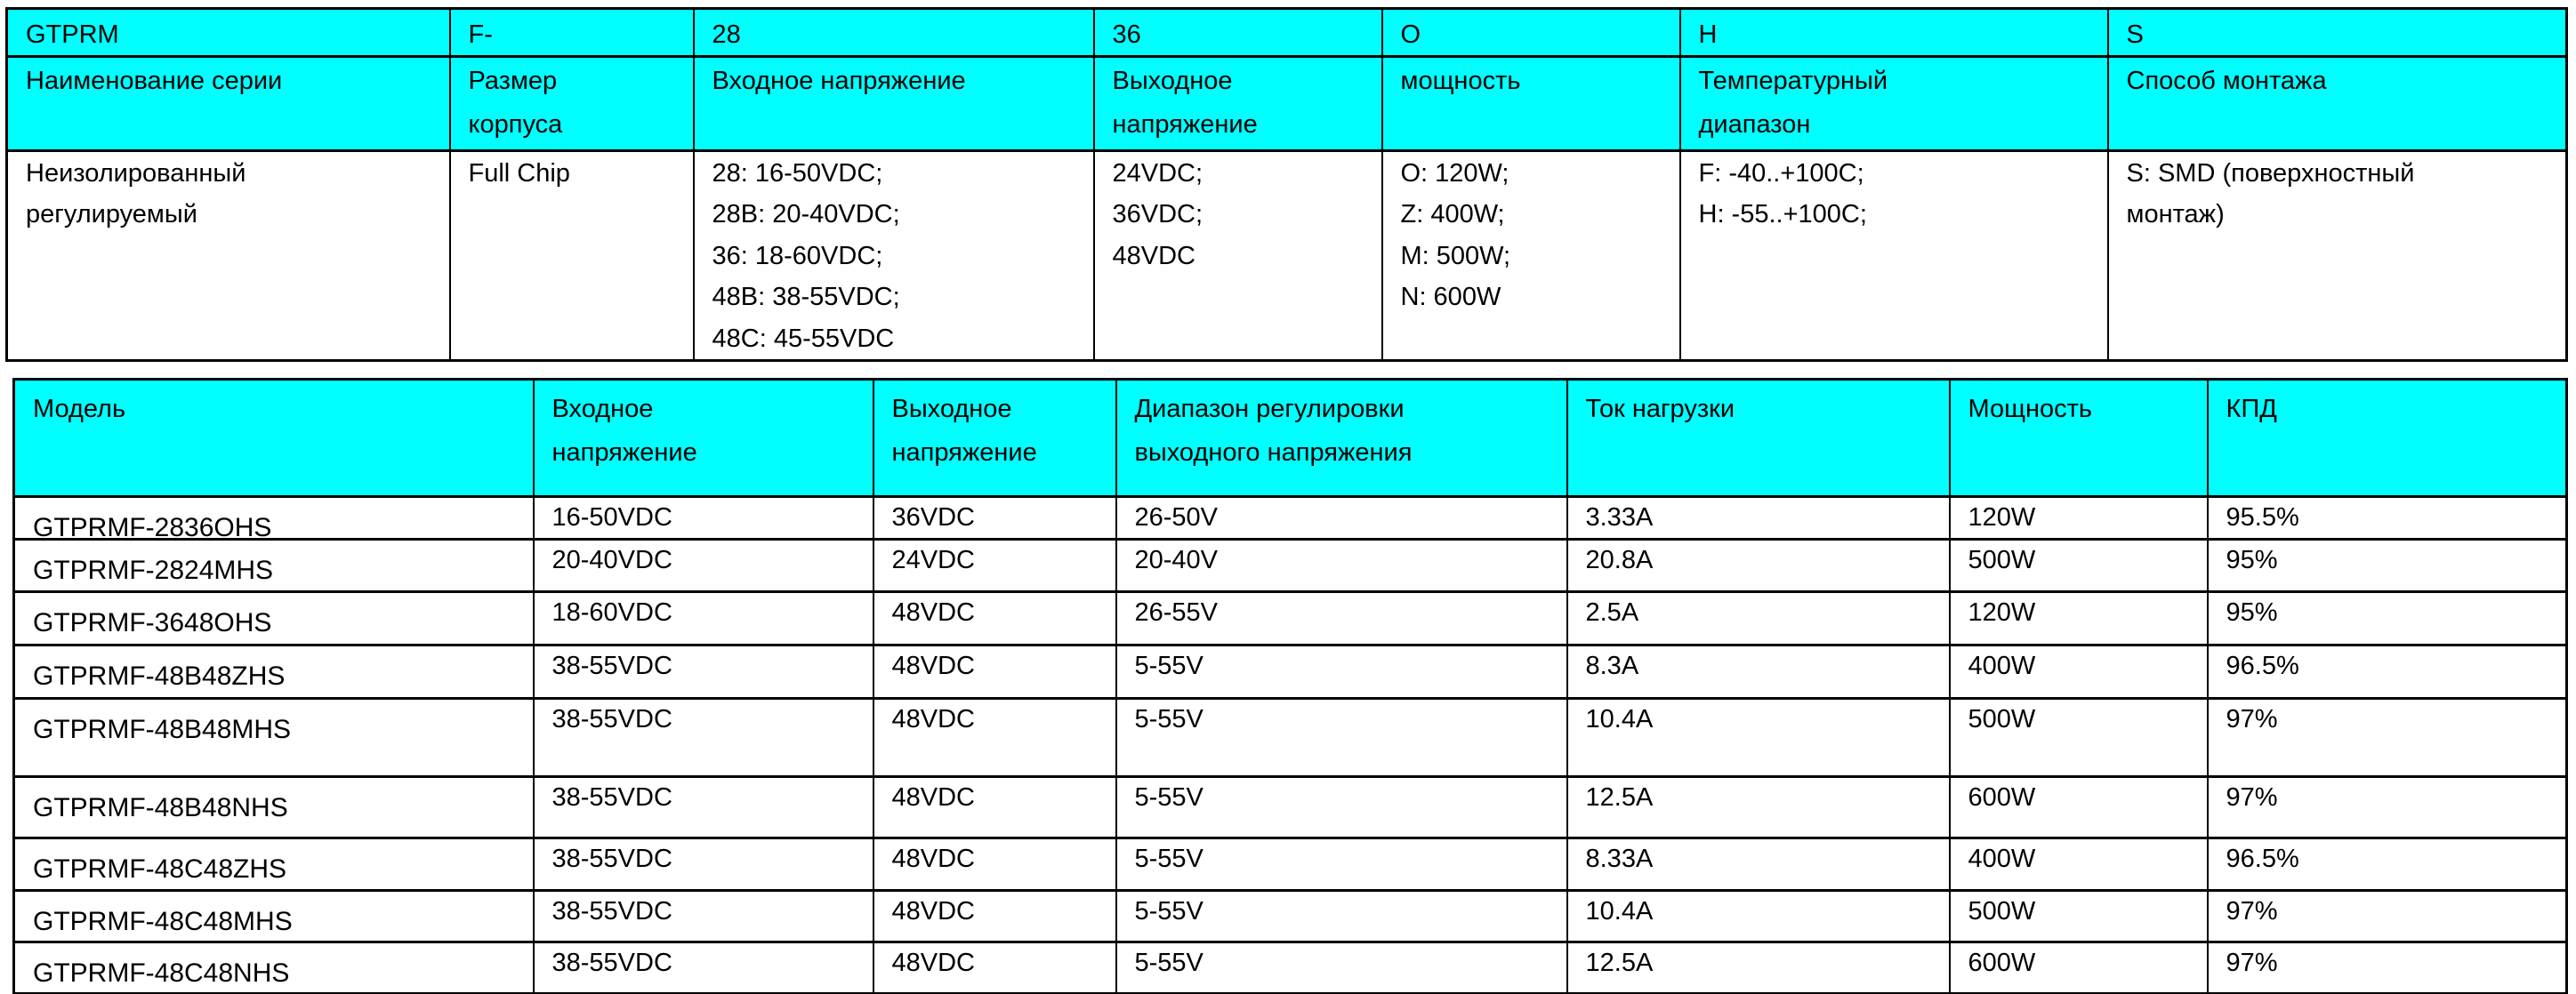 This screenshot has width=2576, height=994. I want to click on models-data-cell: 16-50VDC, so click(703, 518).